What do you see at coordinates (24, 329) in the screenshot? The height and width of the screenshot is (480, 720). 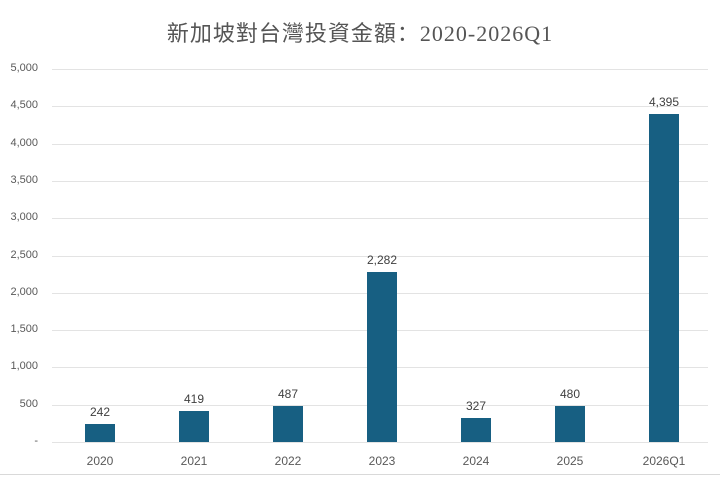 I see `y-tick: 1,500` at bounding box center [24, 329].